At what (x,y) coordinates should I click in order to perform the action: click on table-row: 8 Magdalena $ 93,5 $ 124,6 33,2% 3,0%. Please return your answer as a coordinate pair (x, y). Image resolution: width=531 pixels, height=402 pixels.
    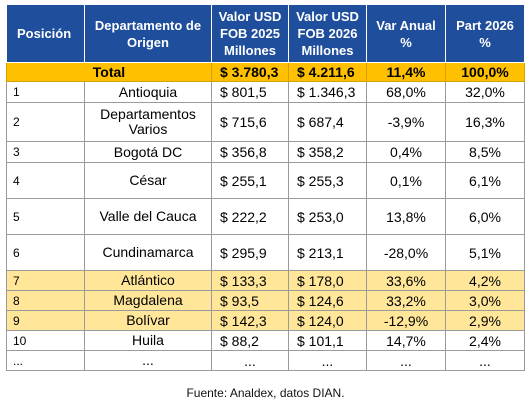
    Looking at the image, I should click on (265, 300).